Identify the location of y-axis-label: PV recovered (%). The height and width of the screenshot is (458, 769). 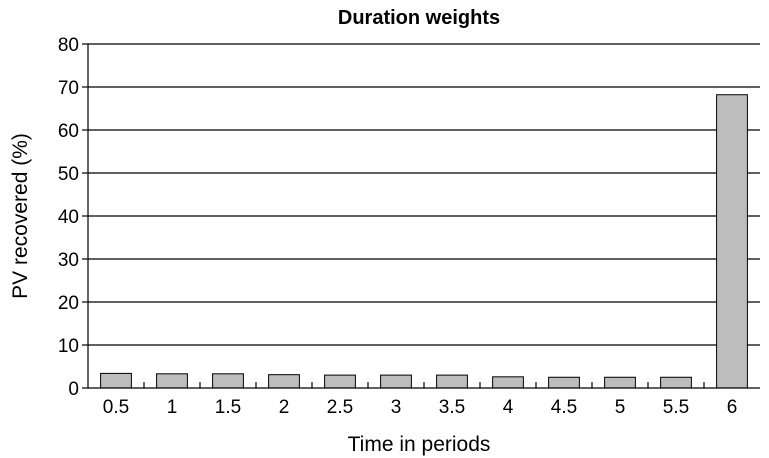
(20, 216).